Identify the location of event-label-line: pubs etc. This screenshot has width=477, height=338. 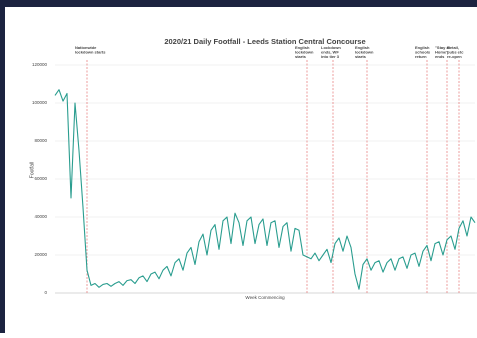
(455, 52).